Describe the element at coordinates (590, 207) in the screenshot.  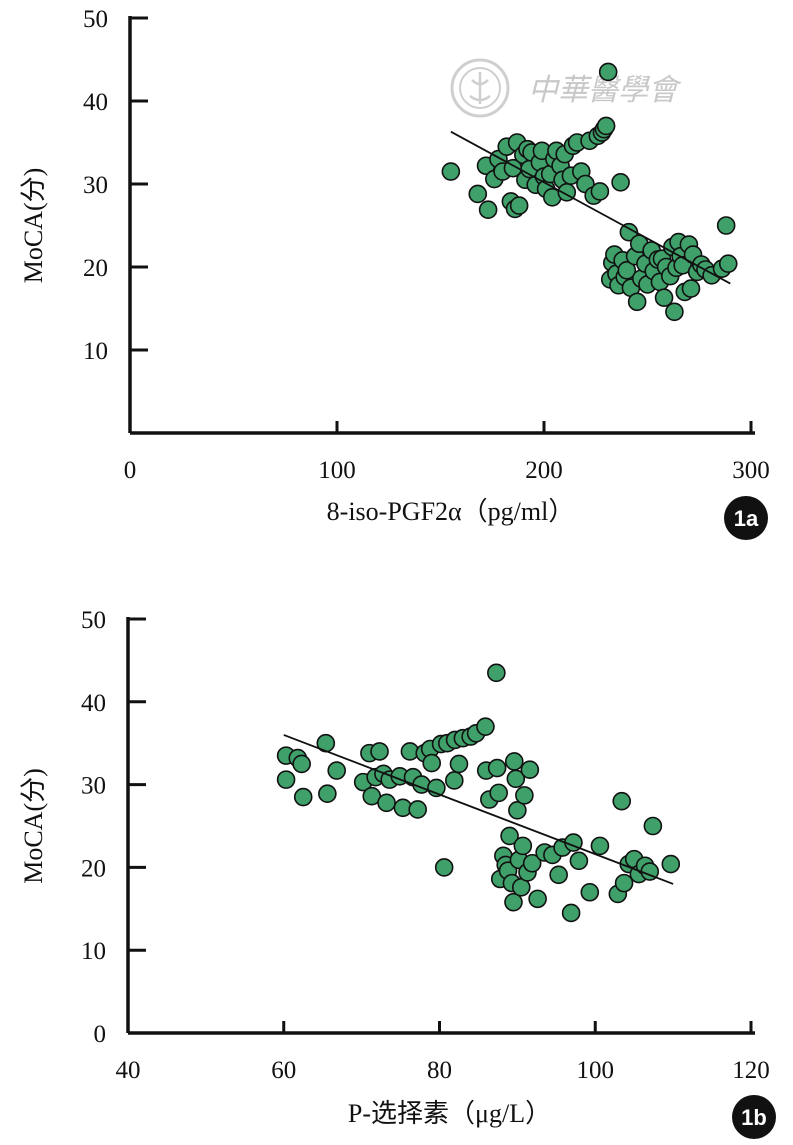
I see `trend-line-1a` at that location.